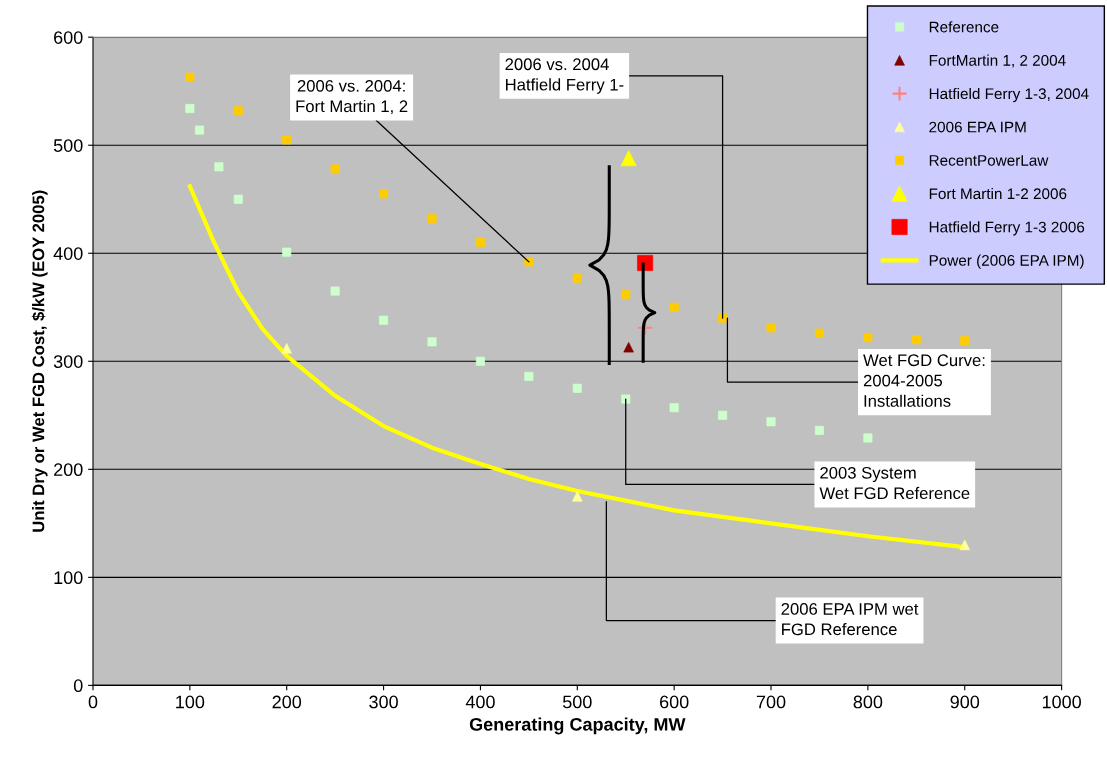  What do you see at coordinates (352, 97) in the screenshot?
I see `annotation: 2006 vs. 2004: Fort Martin 1, 2` at bounding box center [352, 97].